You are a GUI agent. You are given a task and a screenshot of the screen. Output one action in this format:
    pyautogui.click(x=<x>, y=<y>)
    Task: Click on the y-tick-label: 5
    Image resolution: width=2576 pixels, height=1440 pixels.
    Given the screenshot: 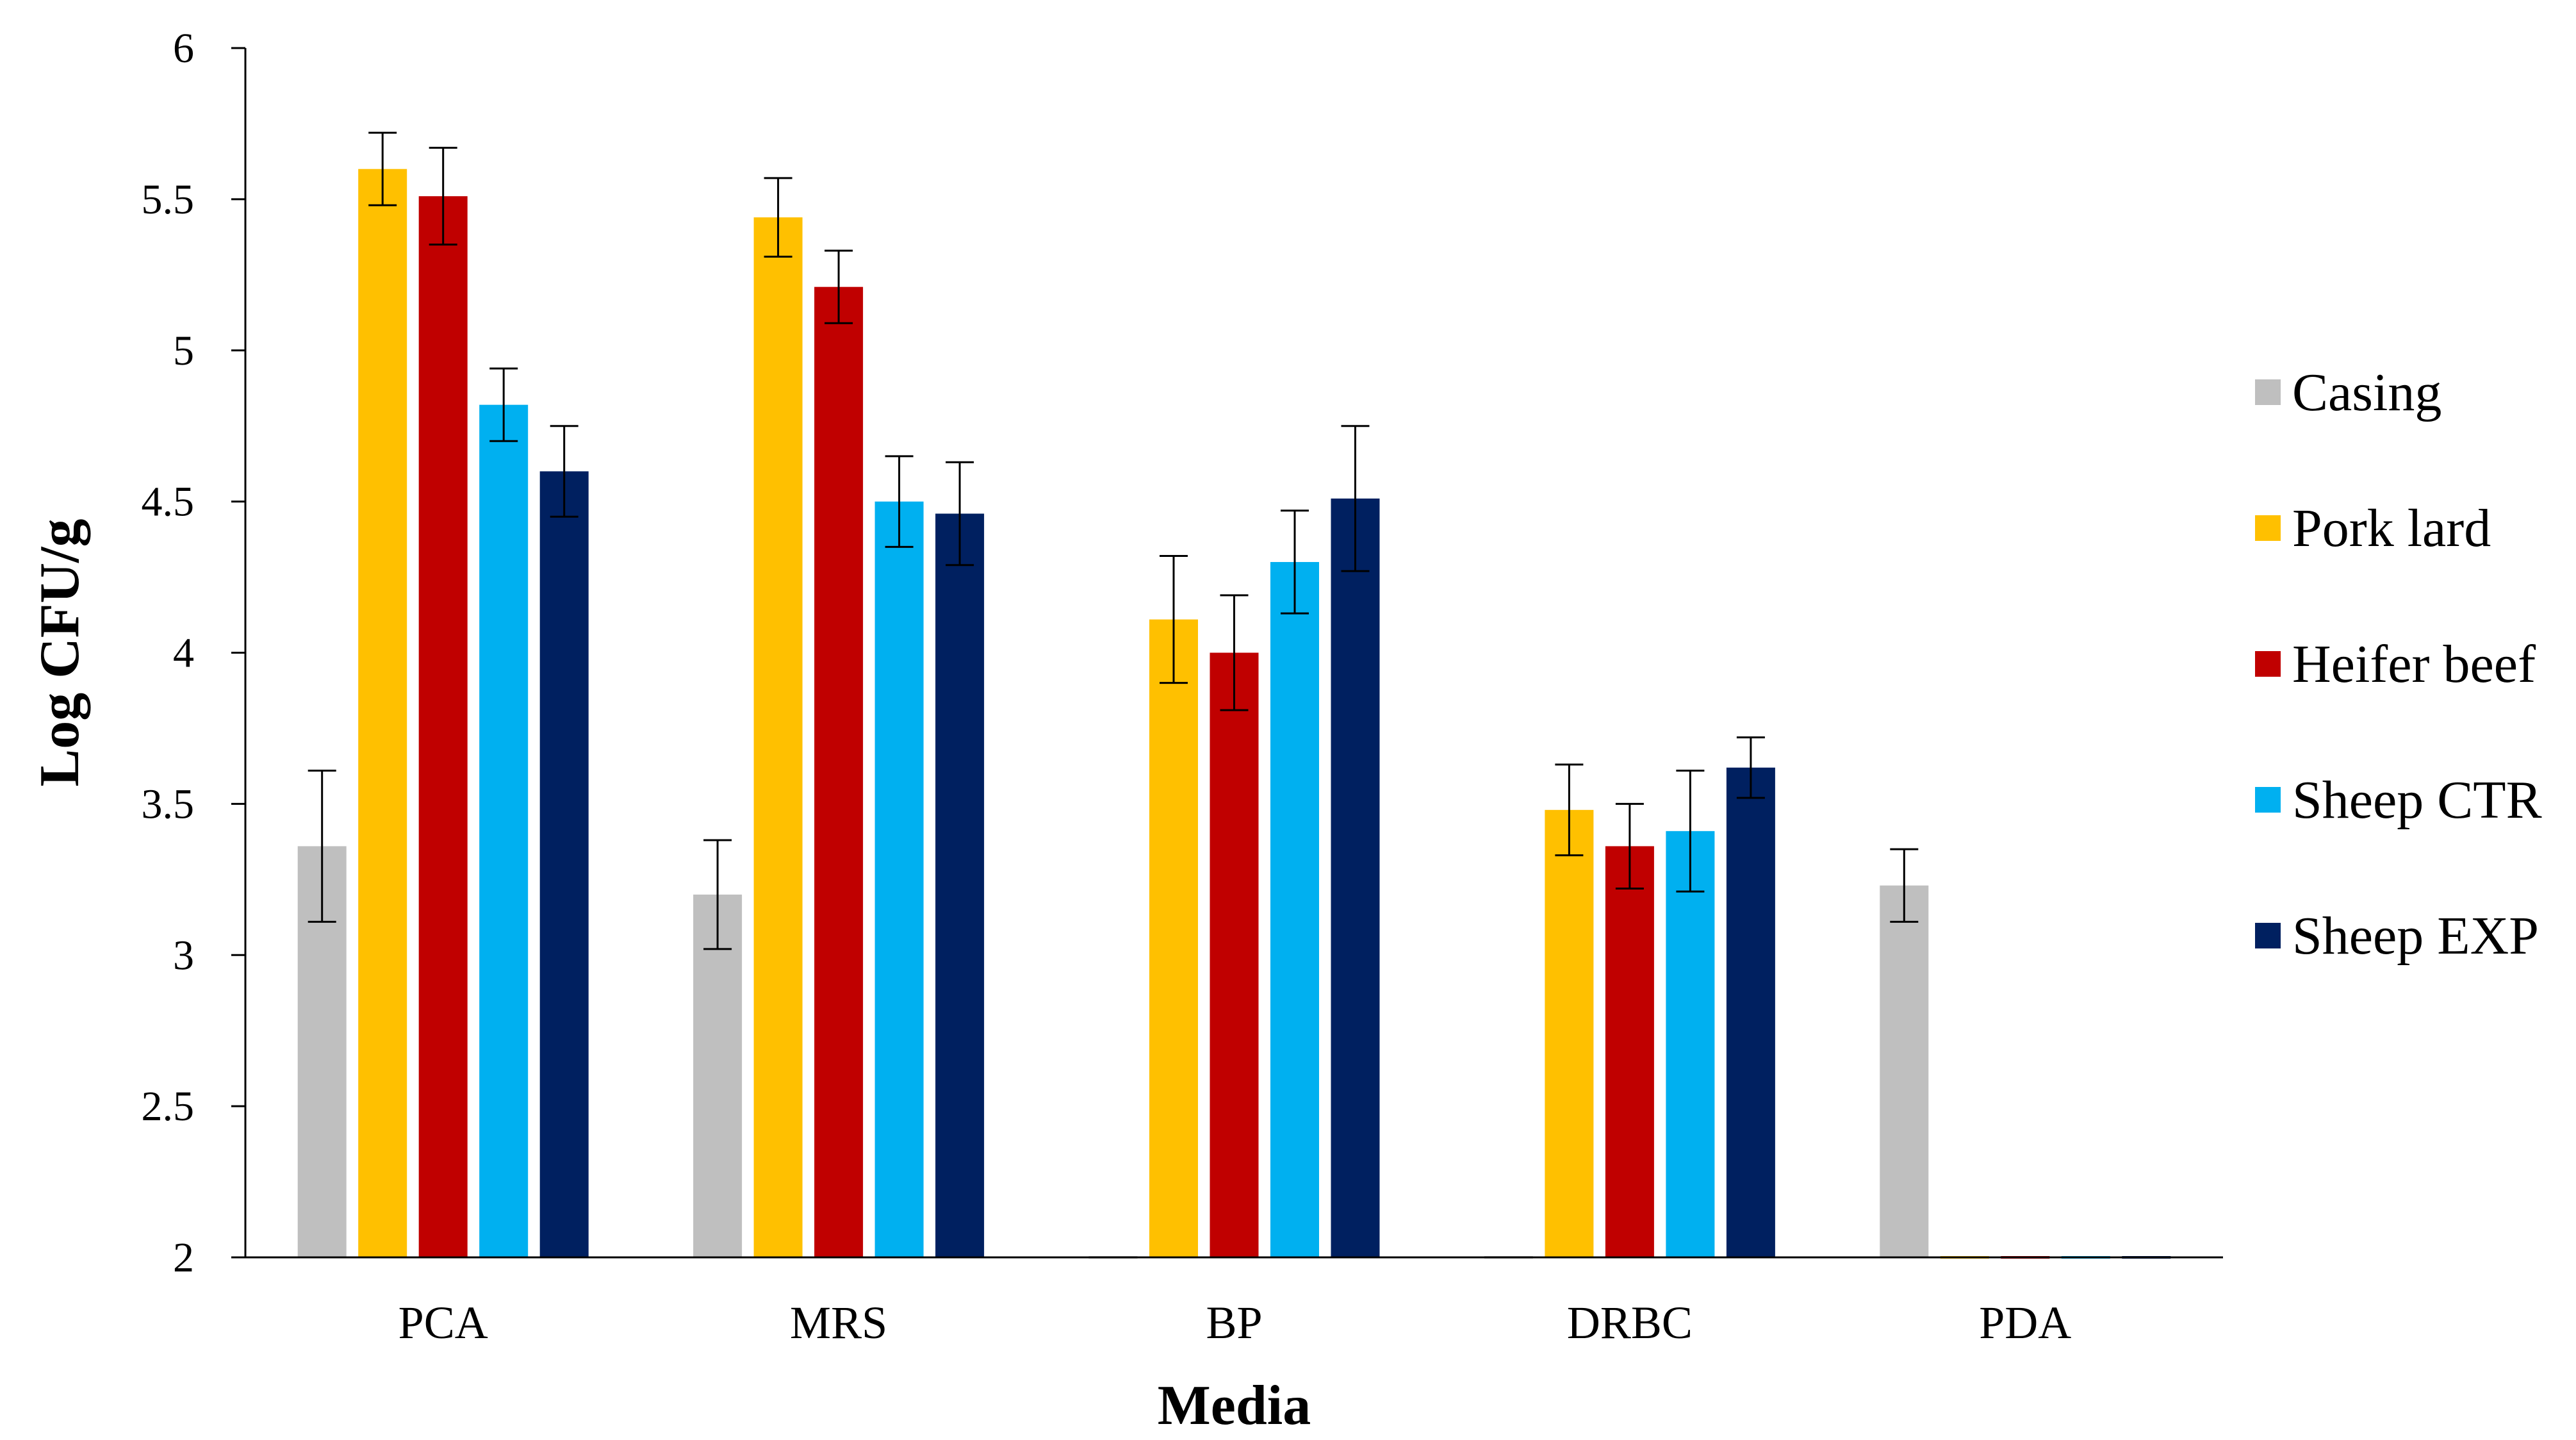 What is the action you would take?
    pyautogui.click(x=184, y=350)
    